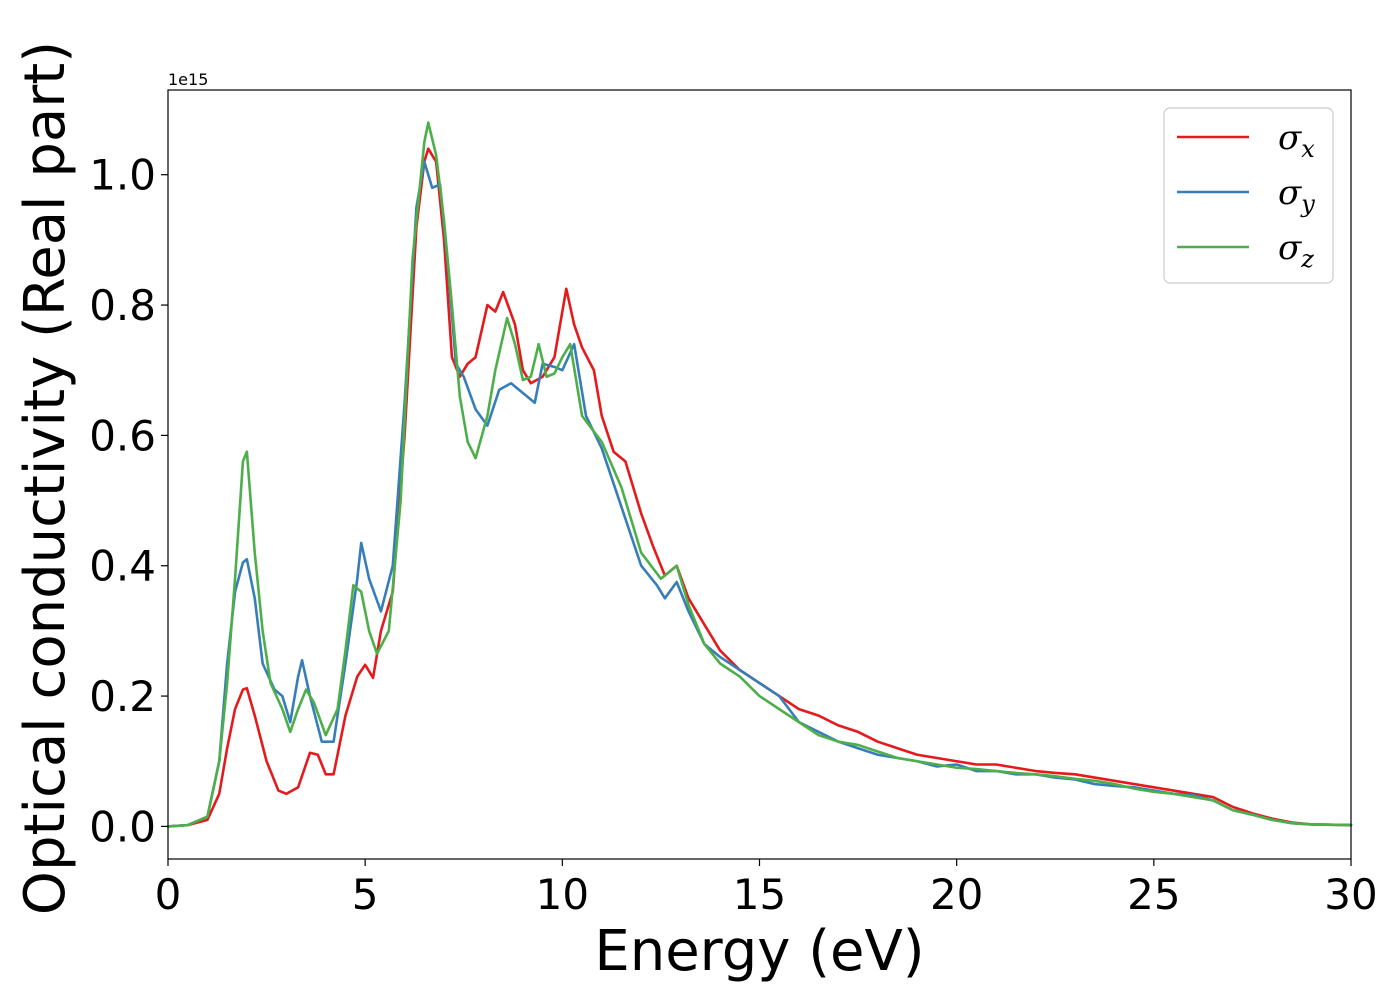  I want to click on y-axis-label: Optical conductivity (Real part), so click(45, 478).